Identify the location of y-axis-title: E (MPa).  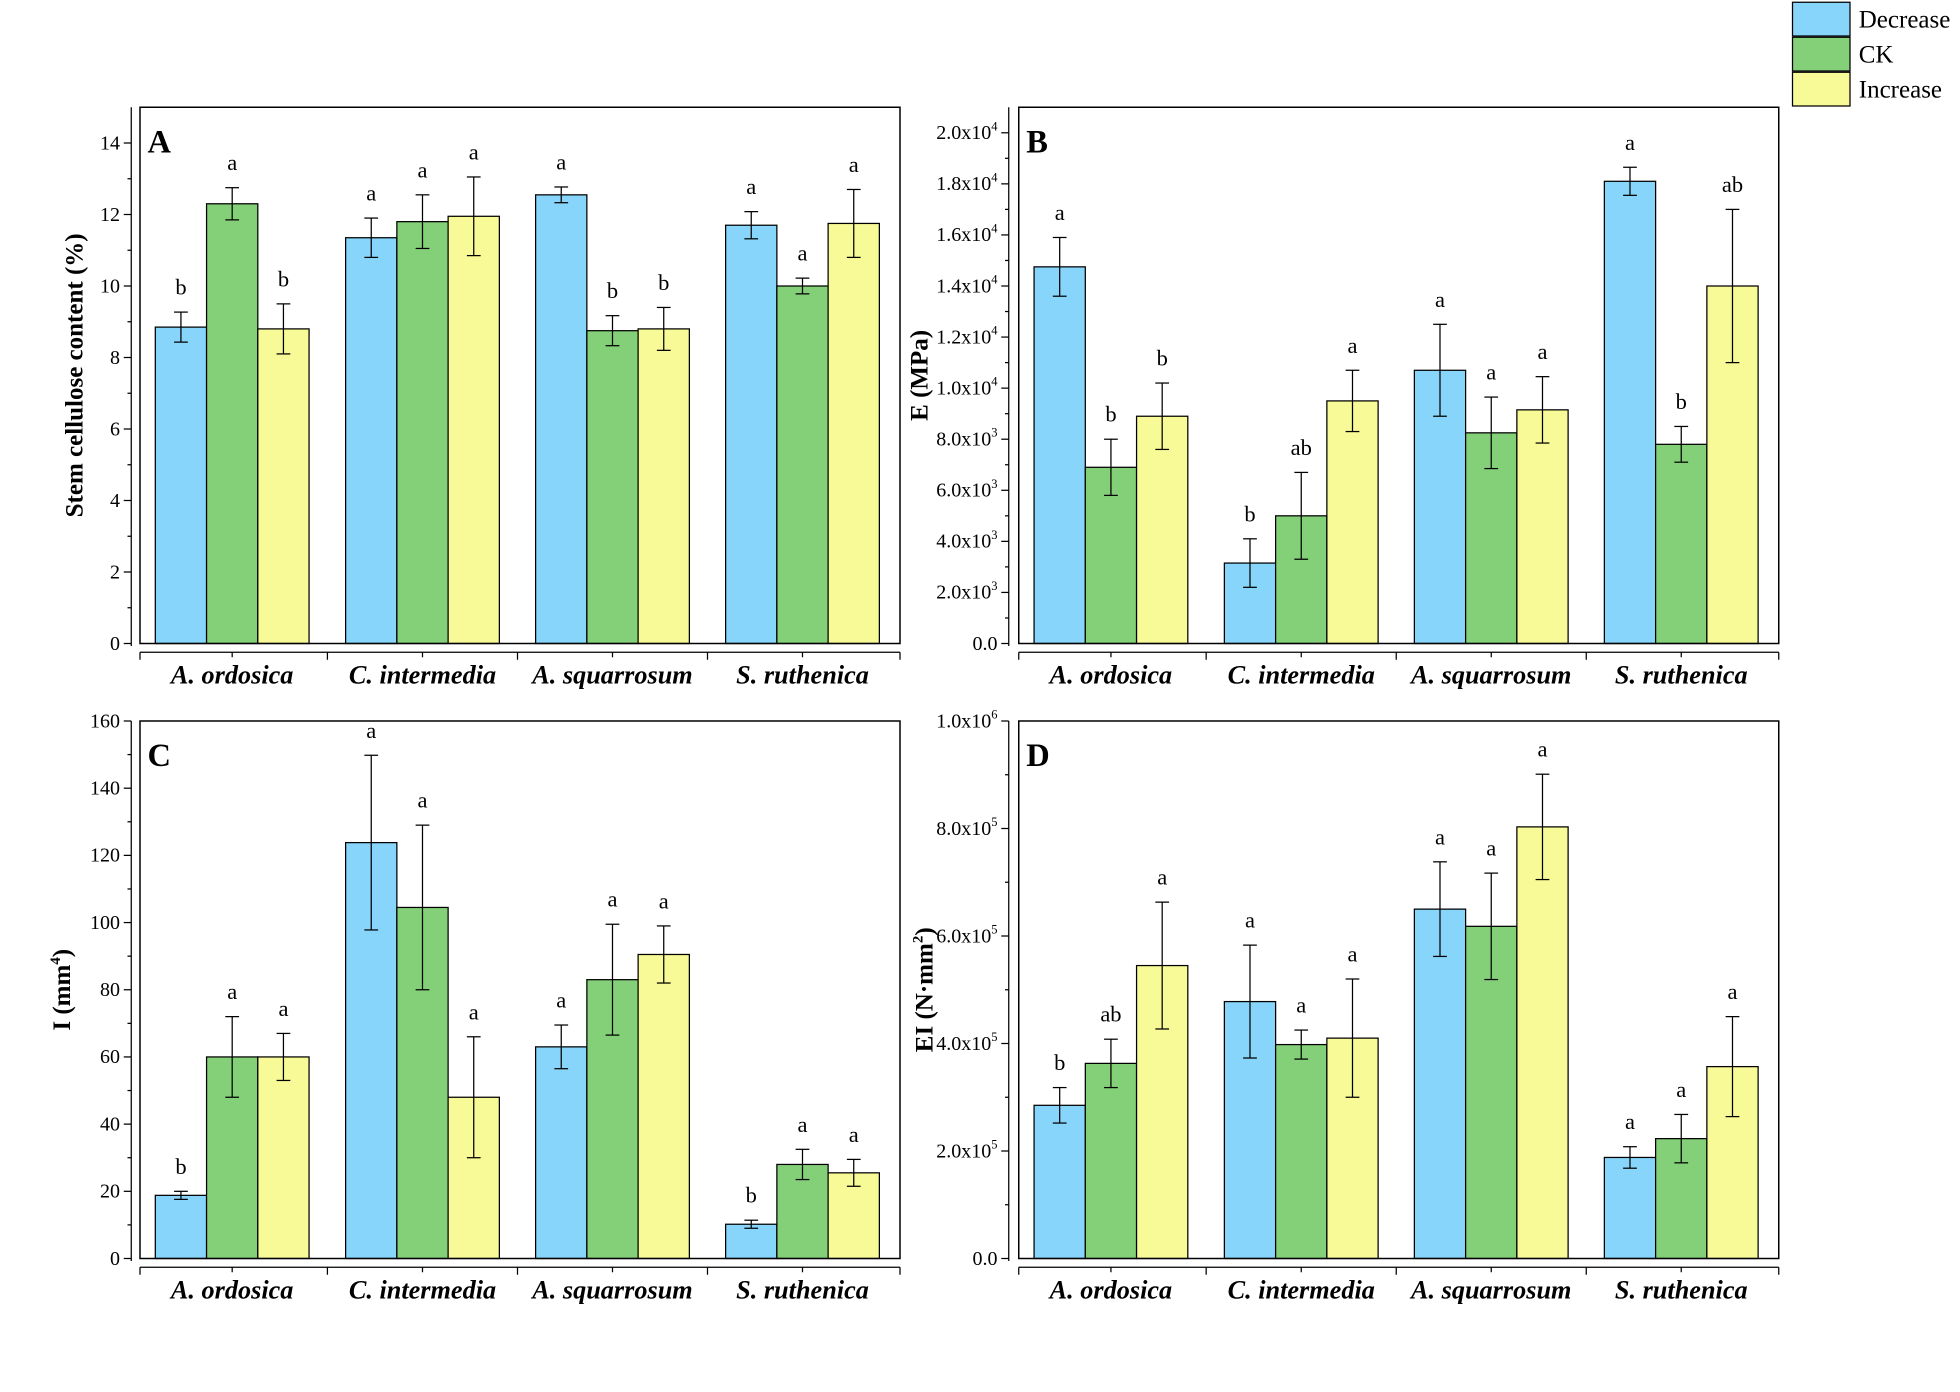
(920, 375).